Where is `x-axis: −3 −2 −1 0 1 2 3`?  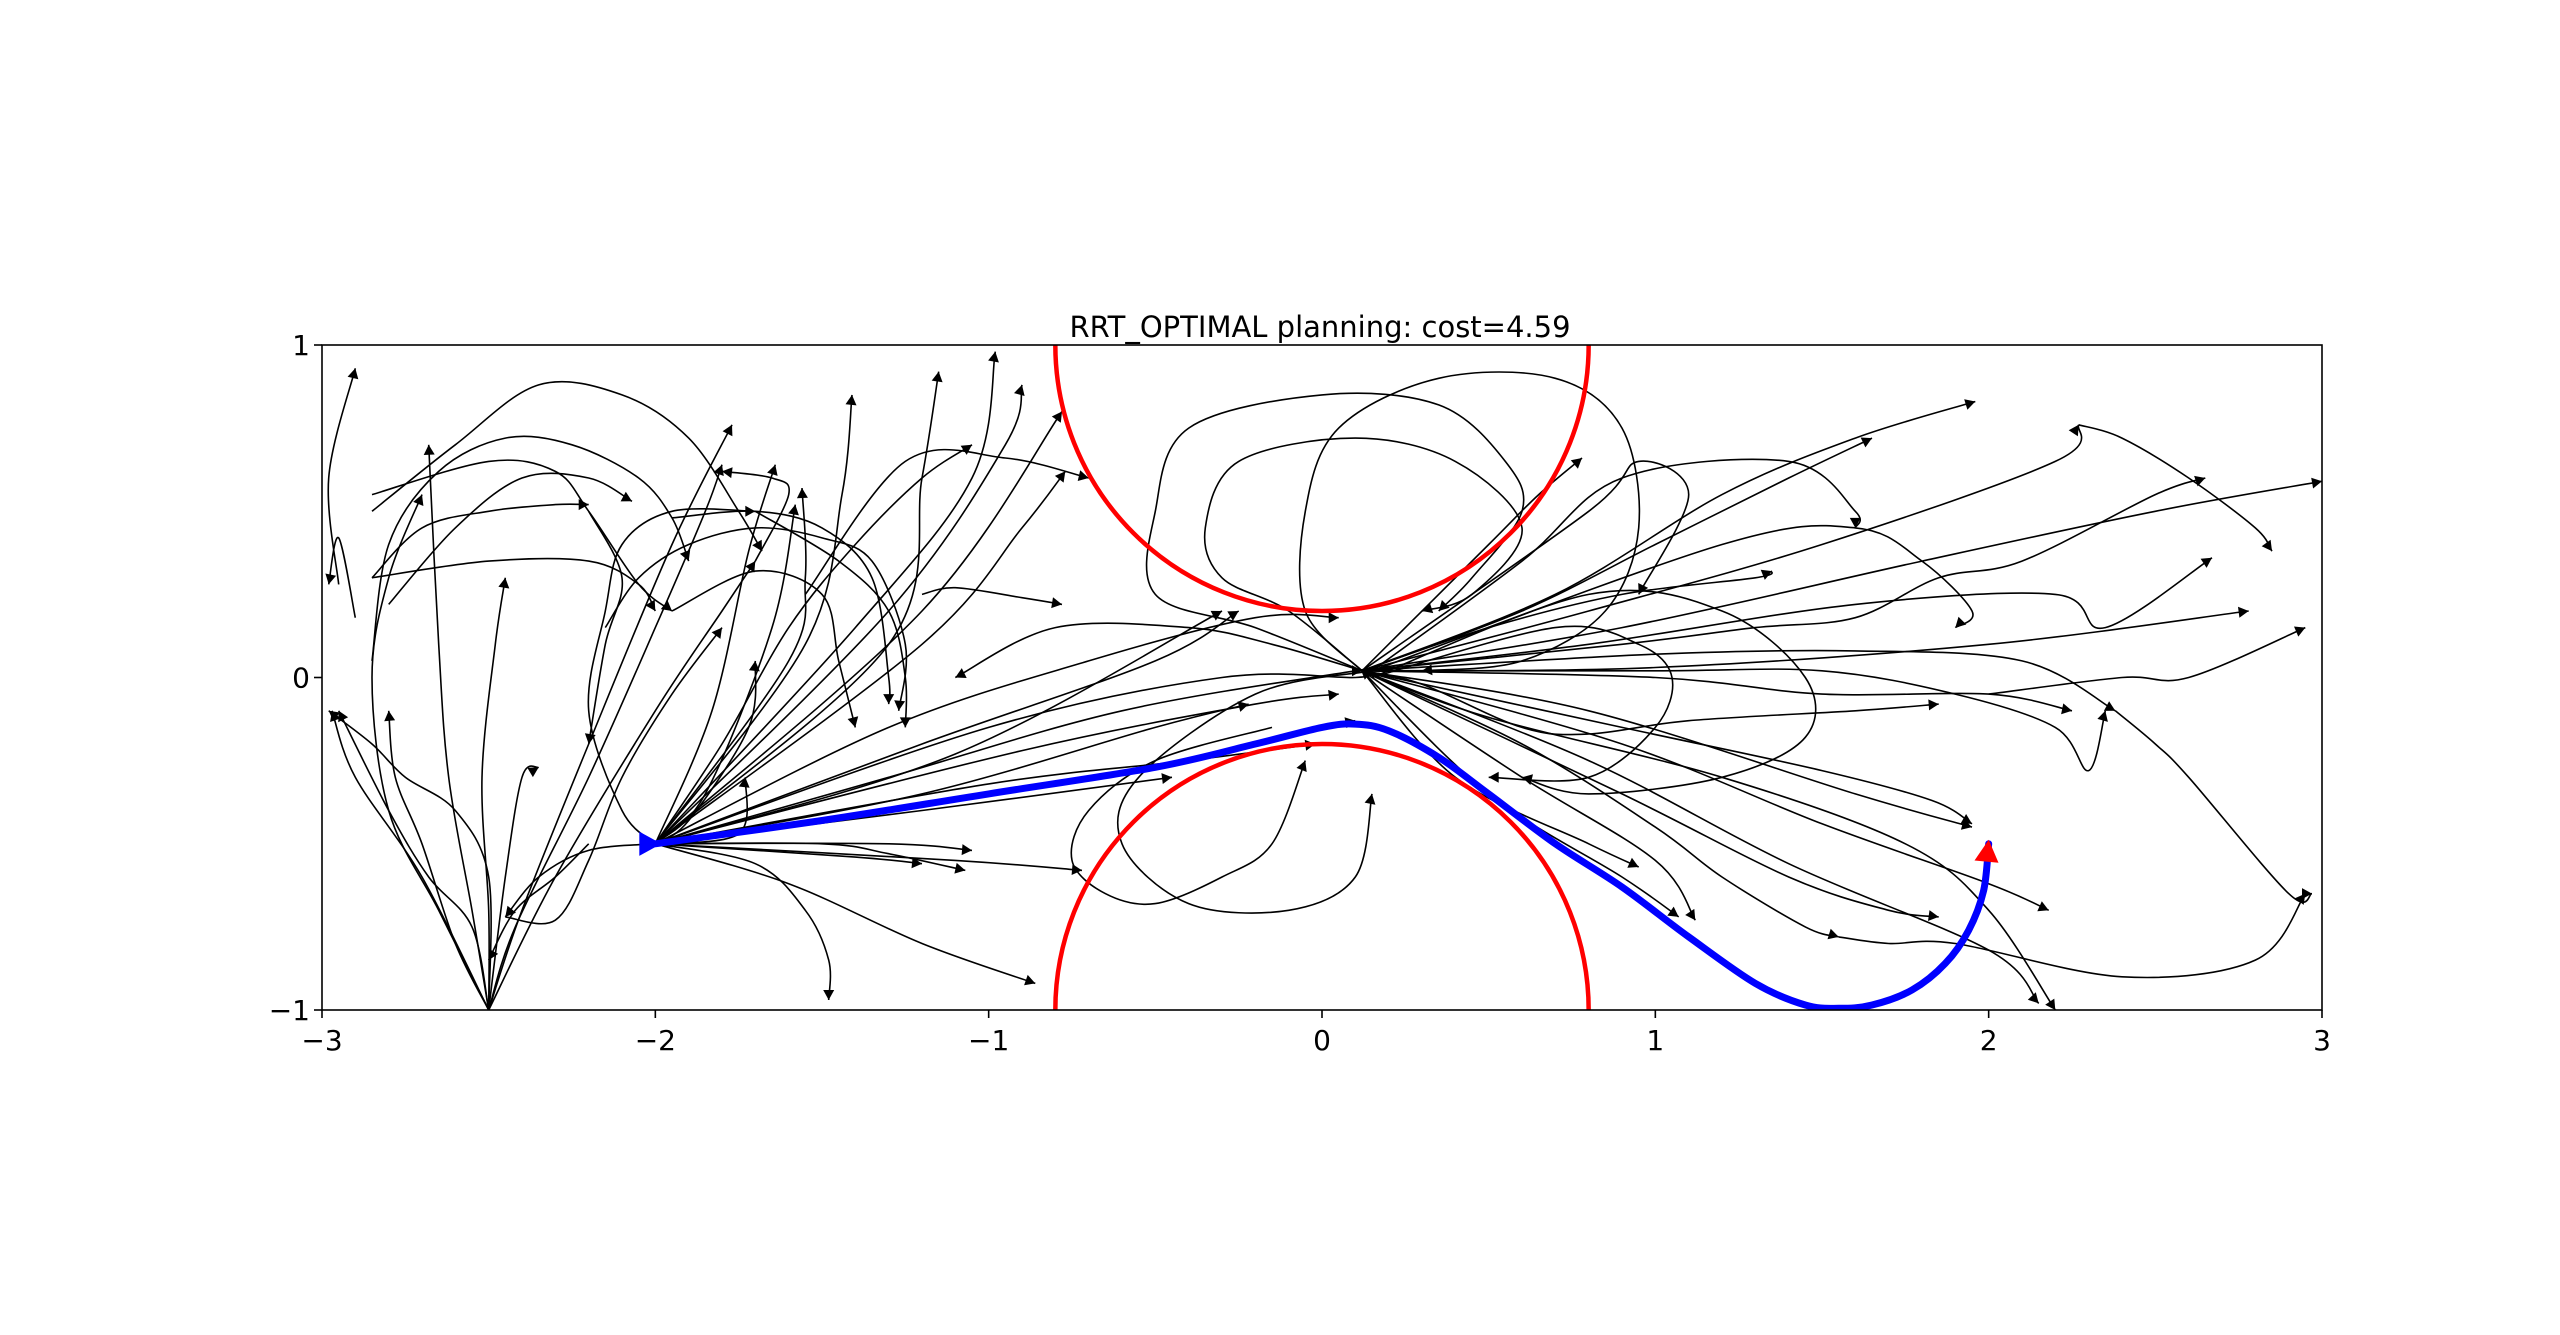 x-axis: −3 −2 −1 0 1 2 3 is located at coordinates (1316, 1033).